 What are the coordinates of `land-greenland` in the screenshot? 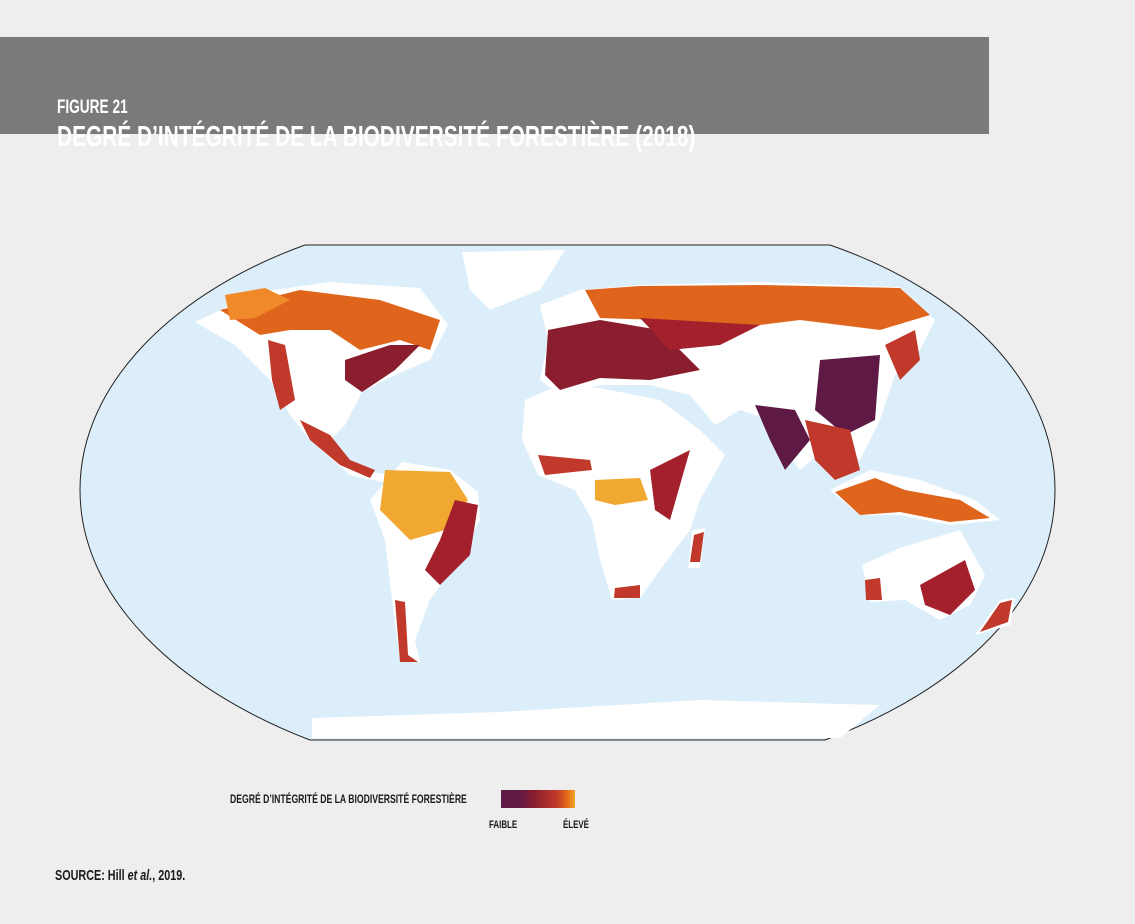 It's located at (513, 280).